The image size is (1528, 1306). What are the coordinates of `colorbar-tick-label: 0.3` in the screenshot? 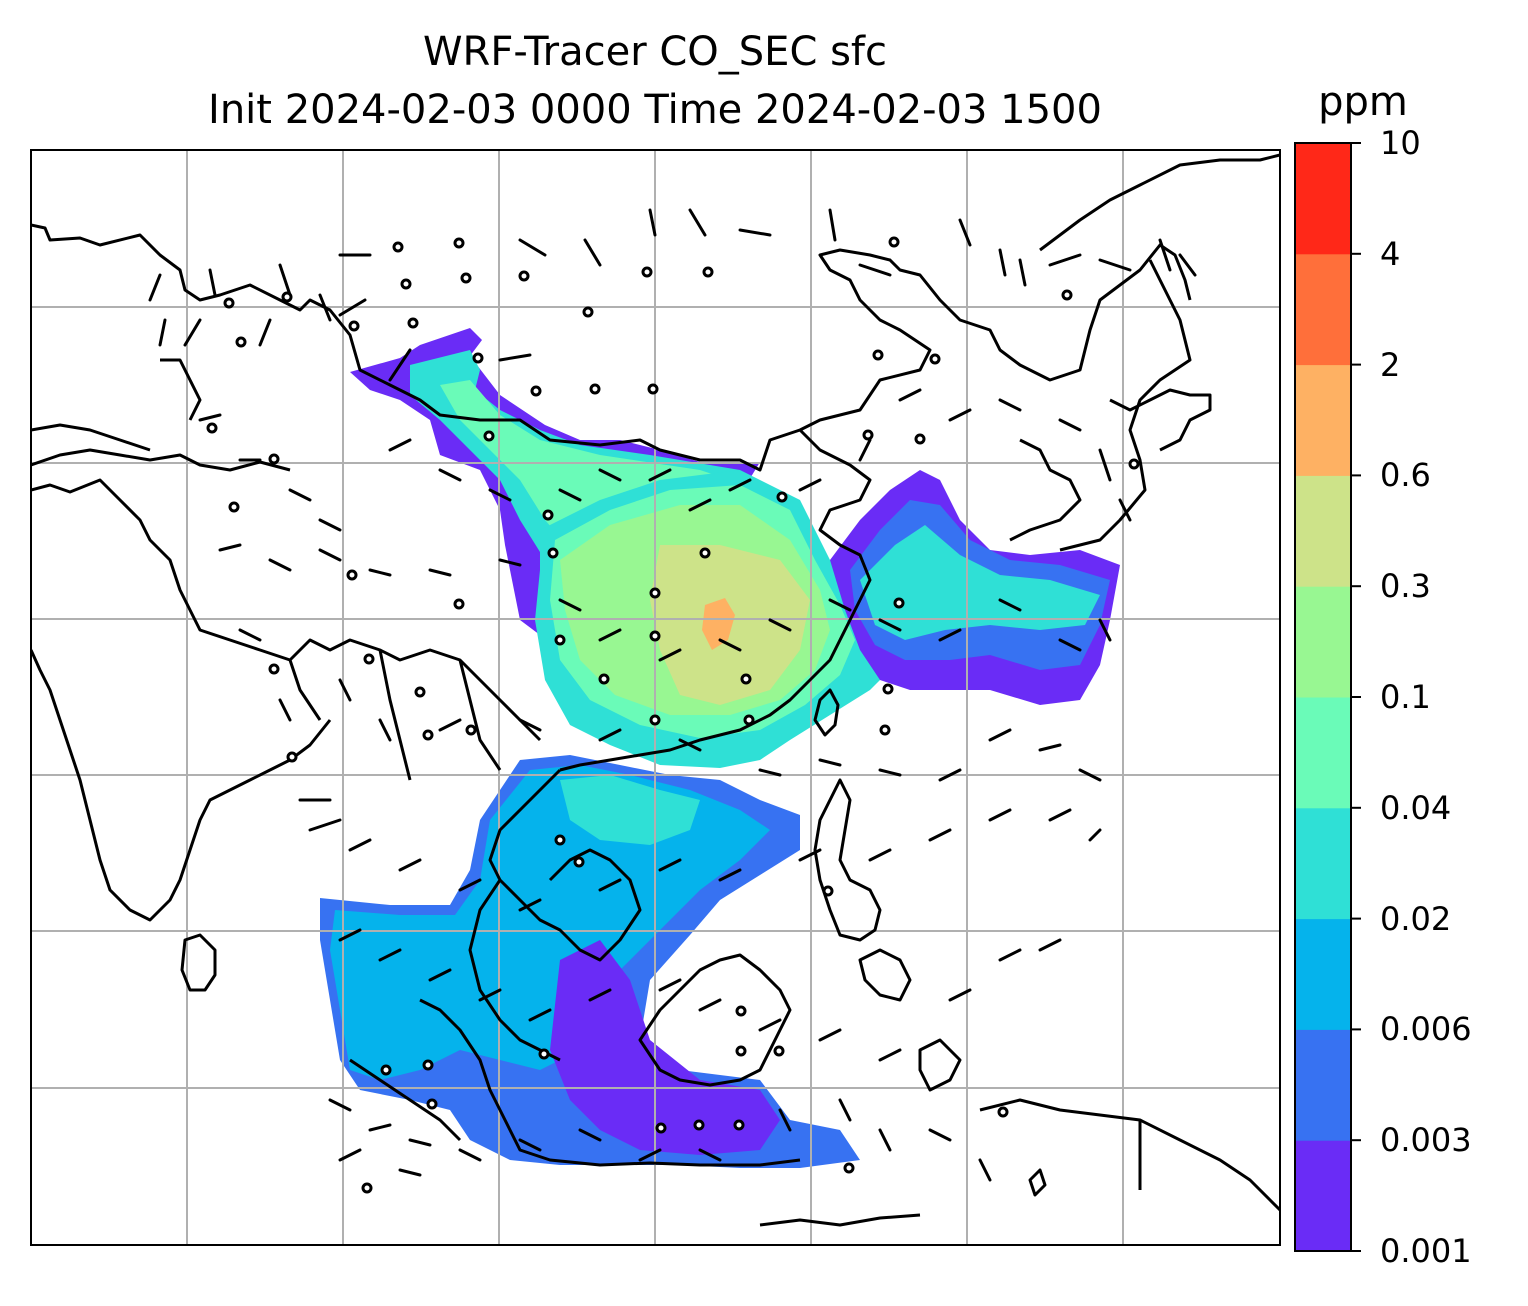 It's located at (1405, 586).